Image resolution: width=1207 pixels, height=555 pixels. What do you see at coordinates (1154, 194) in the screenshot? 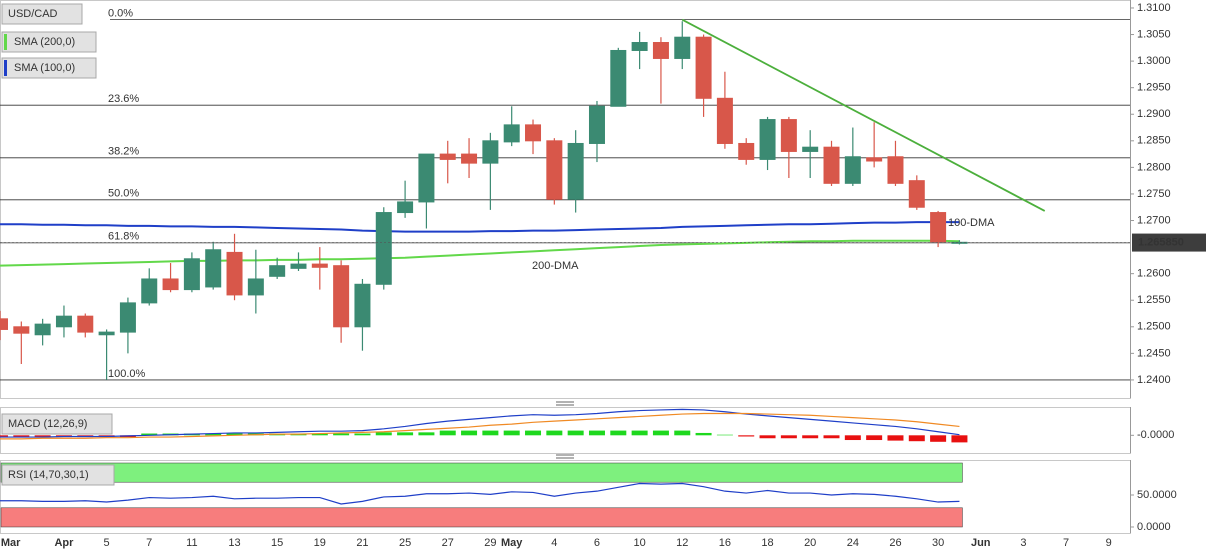
I see `y-tick-label: 1.2750` at bounding box center [1154, 194].